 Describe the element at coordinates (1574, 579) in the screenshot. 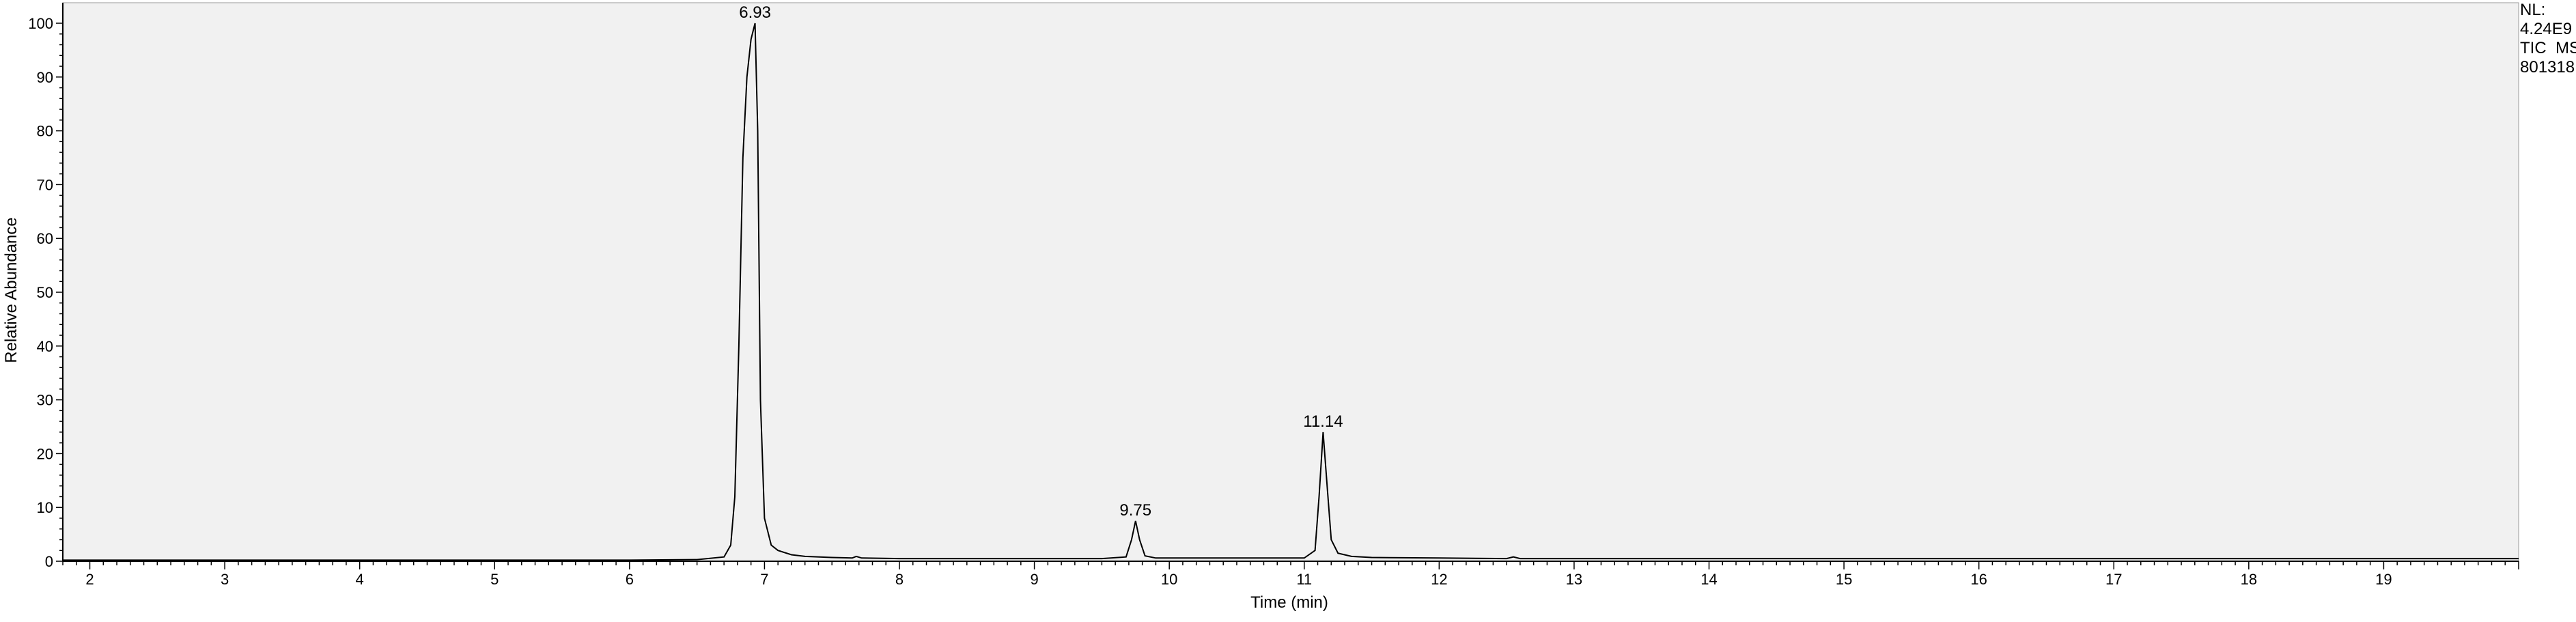

I see `x-tick-label: 13` at that location.